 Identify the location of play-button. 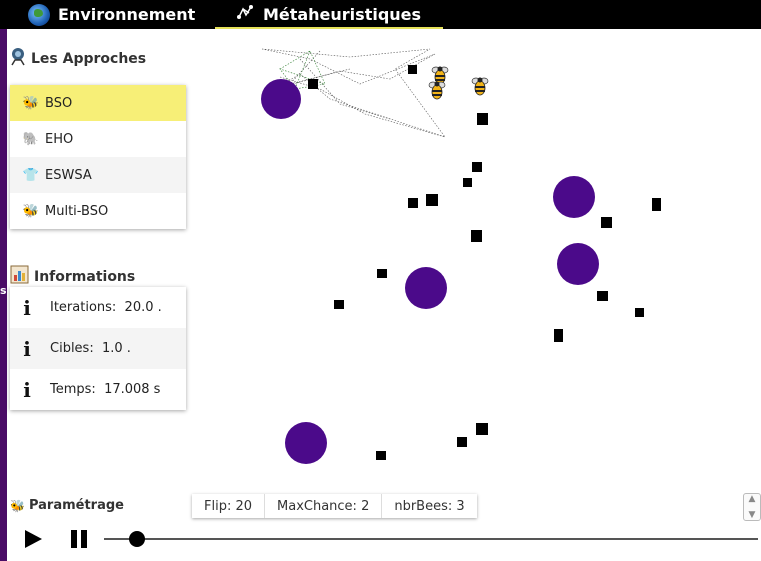
(33, 539).